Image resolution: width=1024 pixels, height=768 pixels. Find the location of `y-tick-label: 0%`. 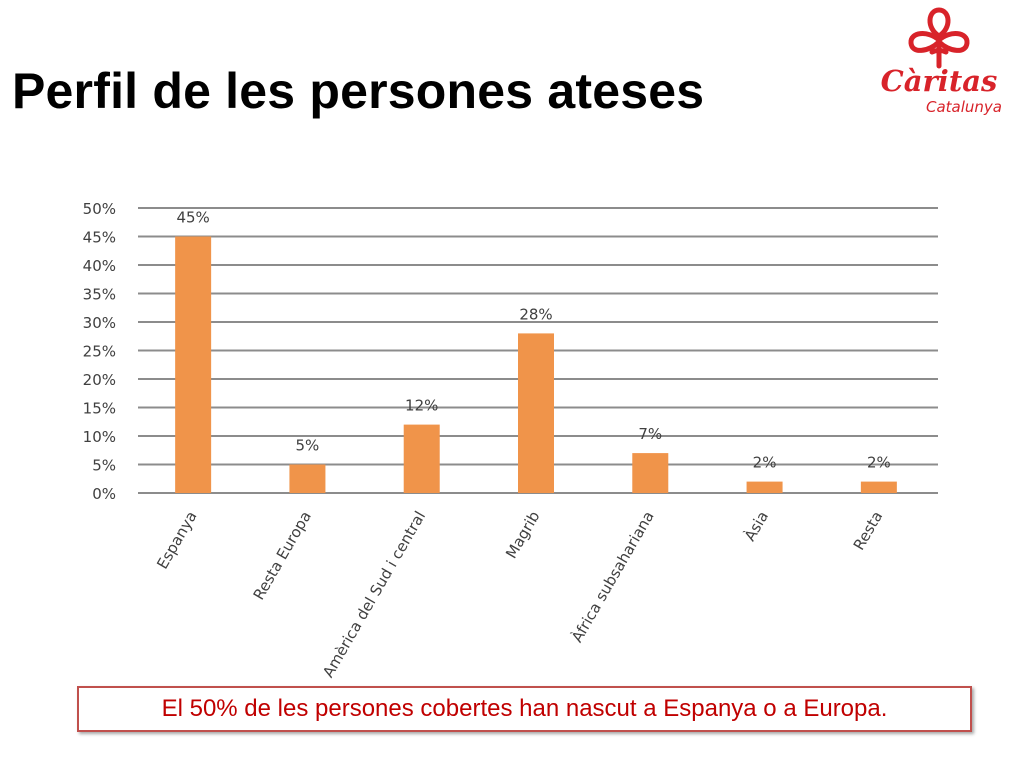

y-tick-label: 0% is located at coordinates (104, 494).